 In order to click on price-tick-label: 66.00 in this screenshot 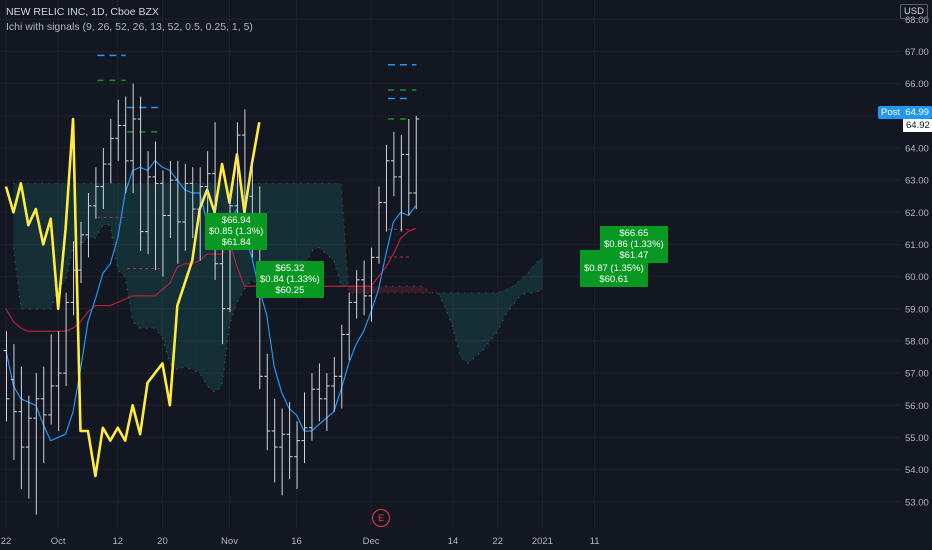, I will do `click(917, 84)`.